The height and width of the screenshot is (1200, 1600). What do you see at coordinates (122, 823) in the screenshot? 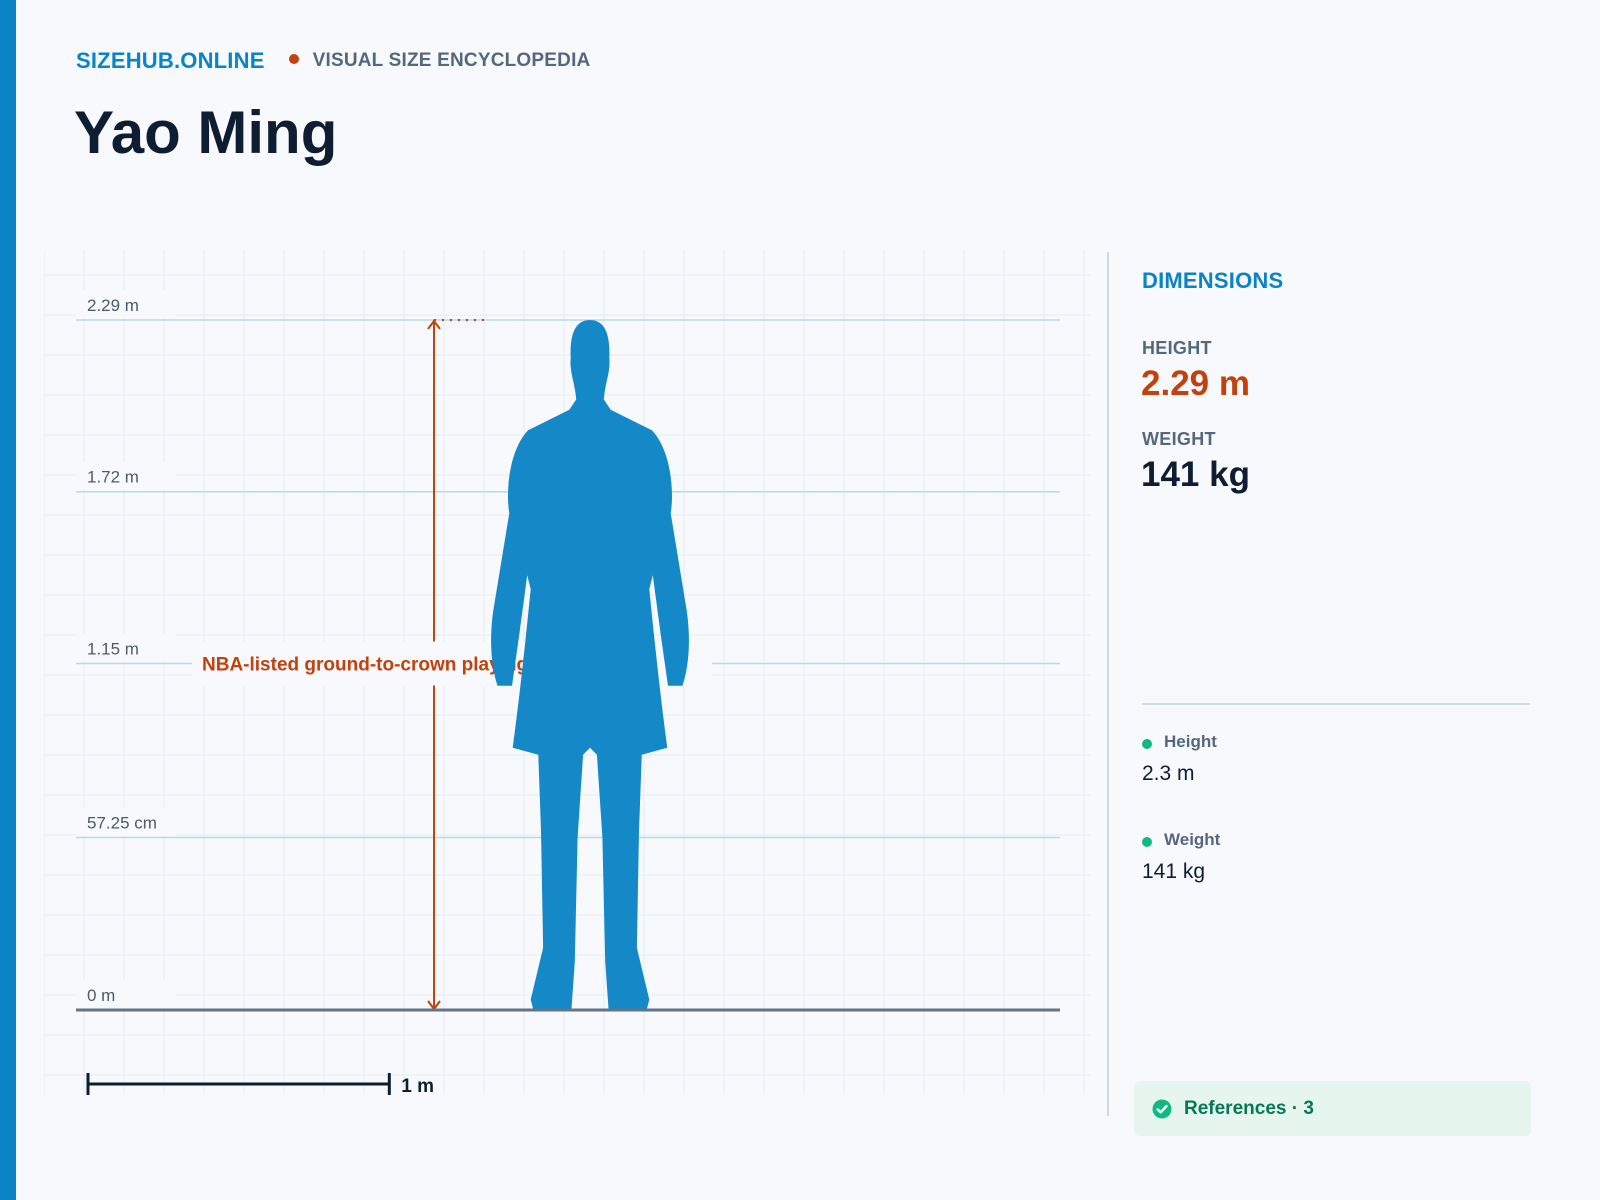
I see `tick-label: 57.25 cm` at bounding box center [122, 823].